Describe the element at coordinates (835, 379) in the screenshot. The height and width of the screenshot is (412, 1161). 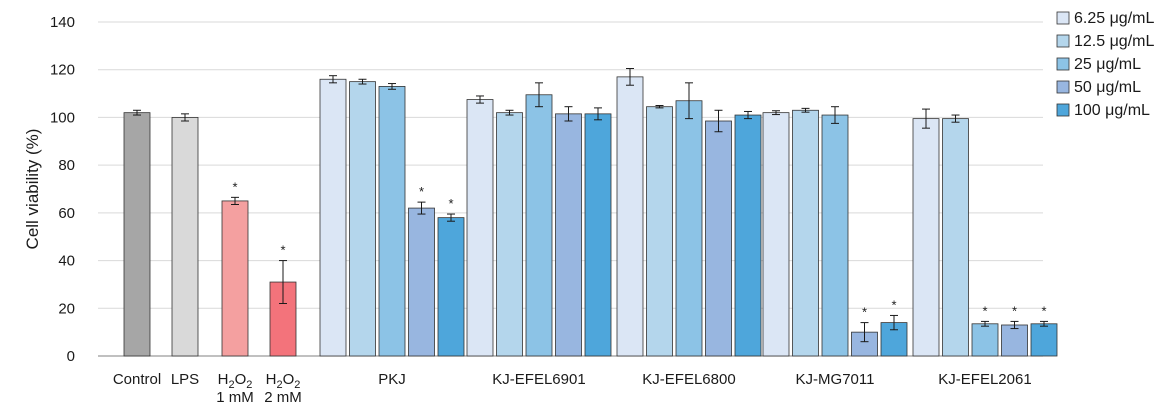
I see `x-category-label: KJ-MG7011` at that location.